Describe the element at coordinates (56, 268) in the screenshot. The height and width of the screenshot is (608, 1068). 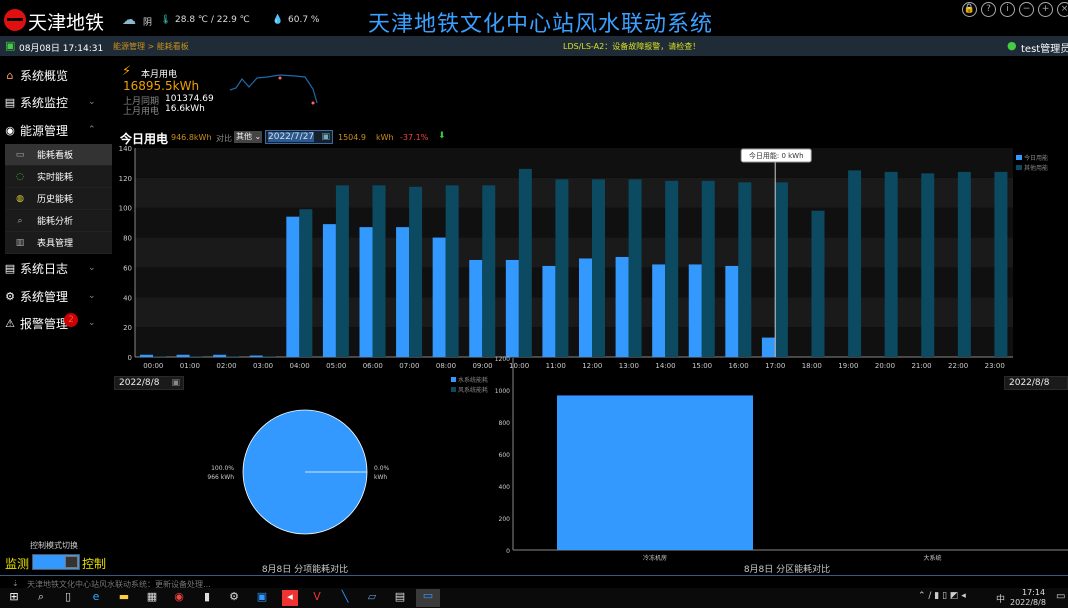
I see `sidebar-item-logs: ▤ 系统日志 ⌄` at that location.